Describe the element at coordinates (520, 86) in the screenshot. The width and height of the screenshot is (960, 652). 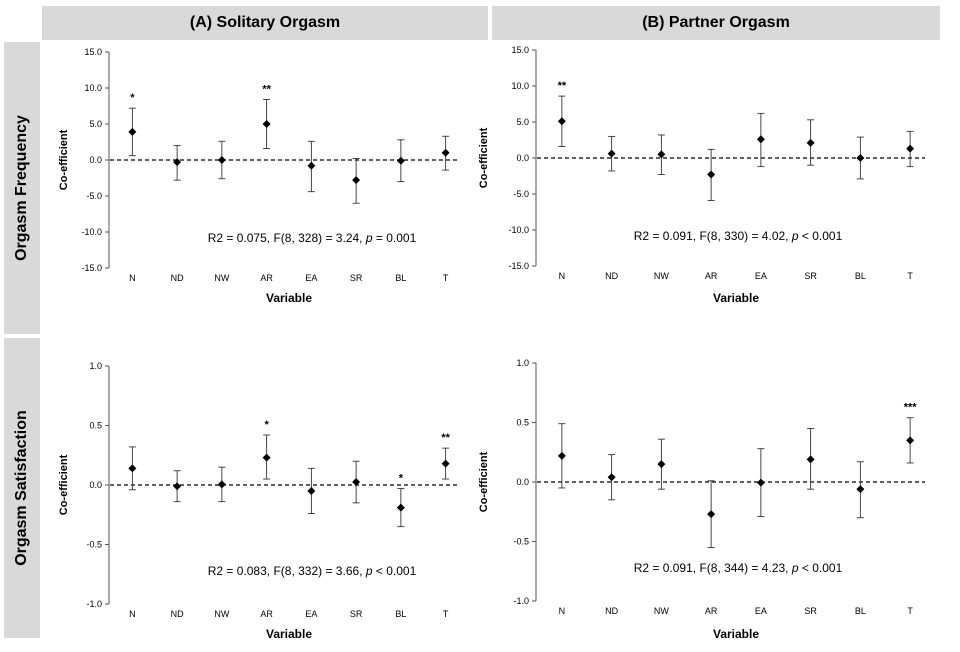
I see `y-tick-label: 10.0` at that location.